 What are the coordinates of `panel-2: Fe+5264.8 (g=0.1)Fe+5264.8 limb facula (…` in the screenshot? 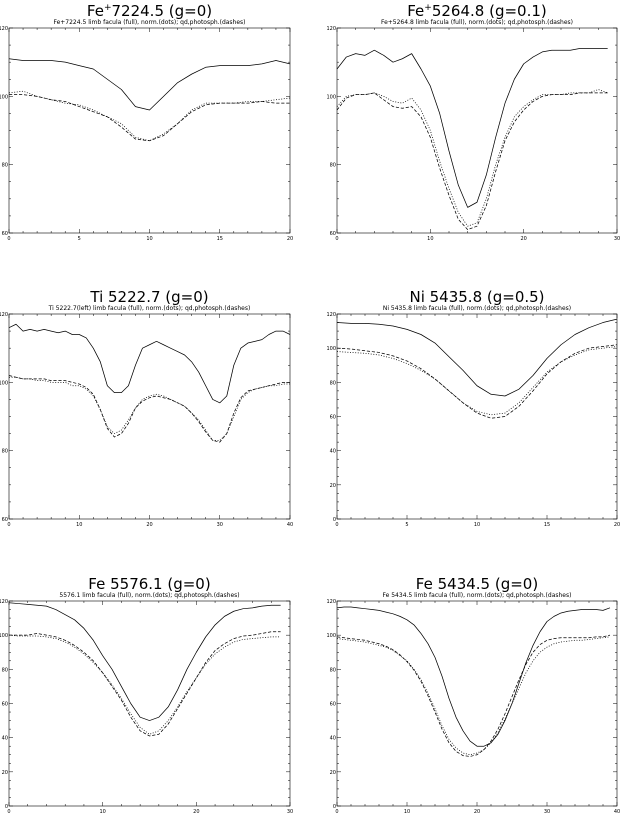 It's located at (473, 122).